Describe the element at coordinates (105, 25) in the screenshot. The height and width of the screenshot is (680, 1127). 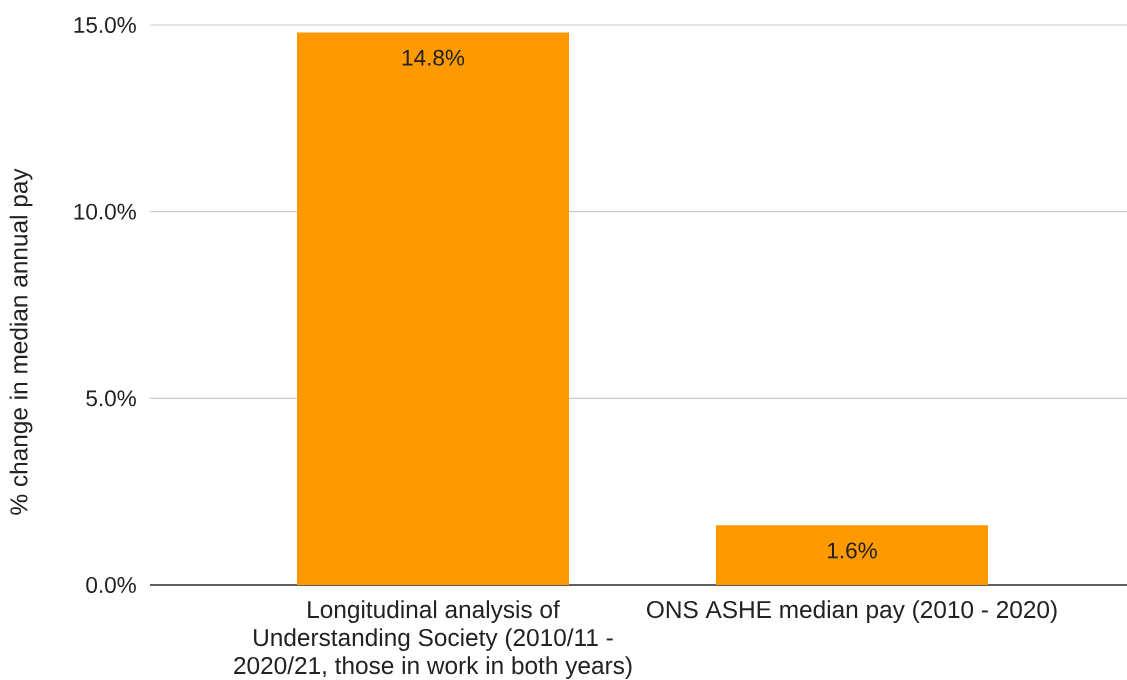
I see `y-tick-label: 15.0%` at that location.